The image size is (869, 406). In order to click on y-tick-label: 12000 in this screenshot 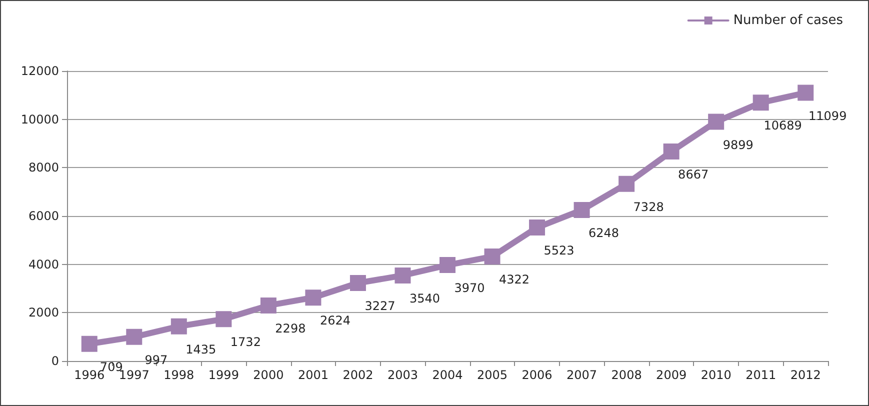, I will do `click(39, 71)`.